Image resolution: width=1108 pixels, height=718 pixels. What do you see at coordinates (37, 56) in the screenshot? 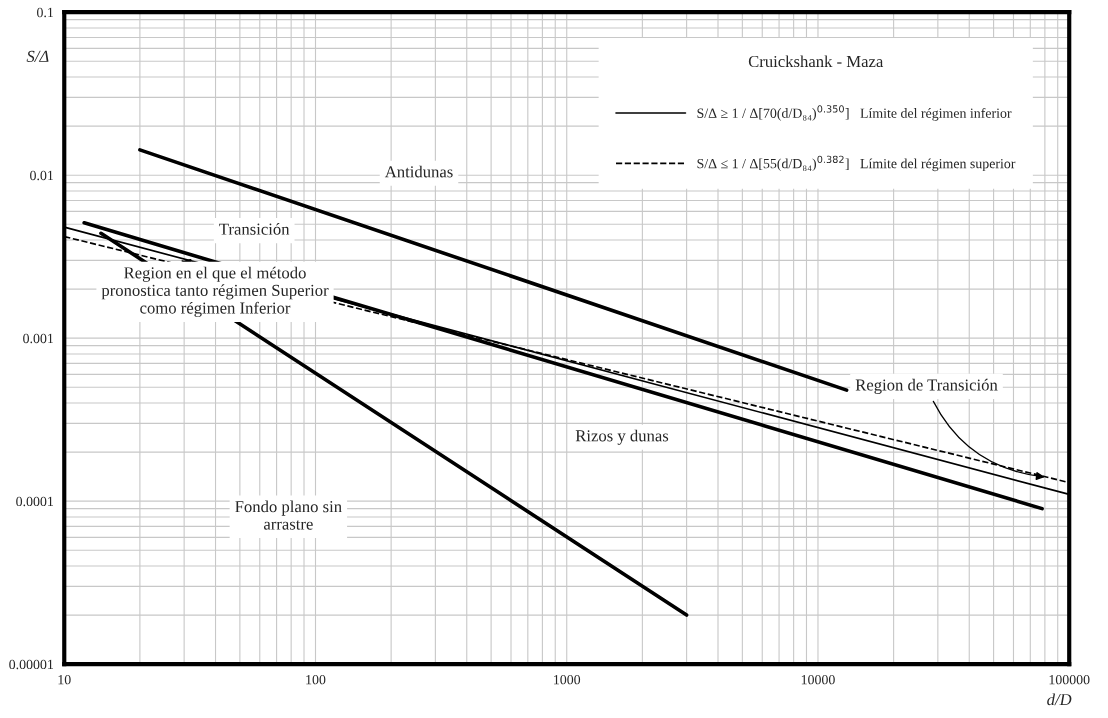
I see `y-axis-title: S/Δ` at bounding box center [37, 56].